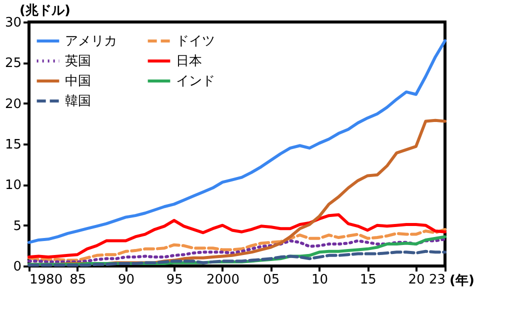 This screenshot has height=312, width=530. Describe the element at coordinates (462, 281) in the screenshot. I see `x-axis-title: (年)` at that location.